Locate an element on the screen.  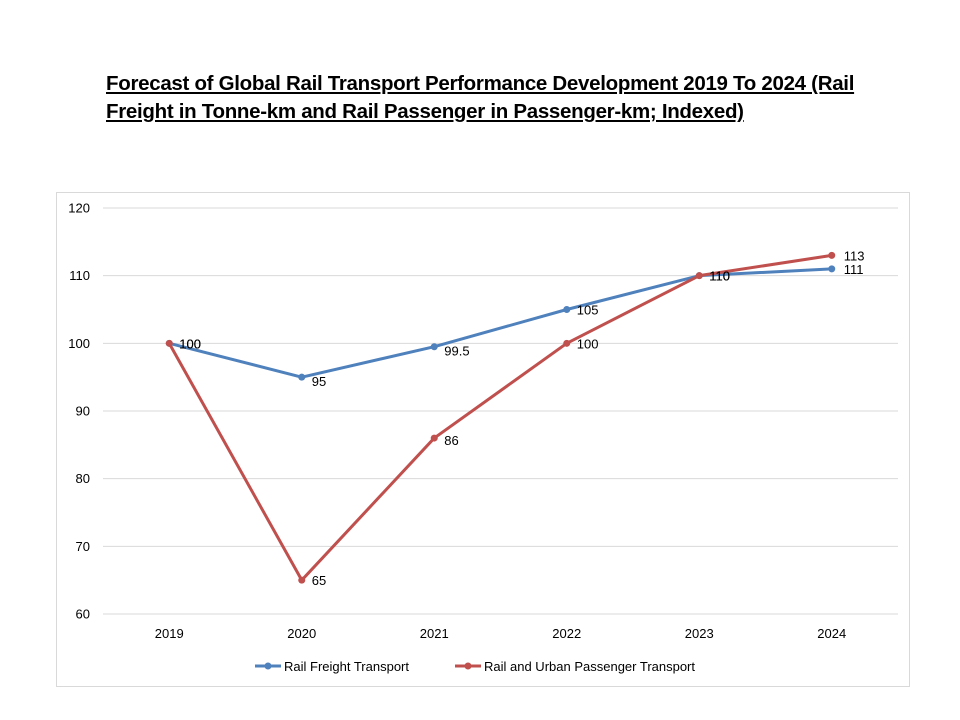
legend-item-label: Rail and Urban Passenger Transport is located at coordinates (589, 666).